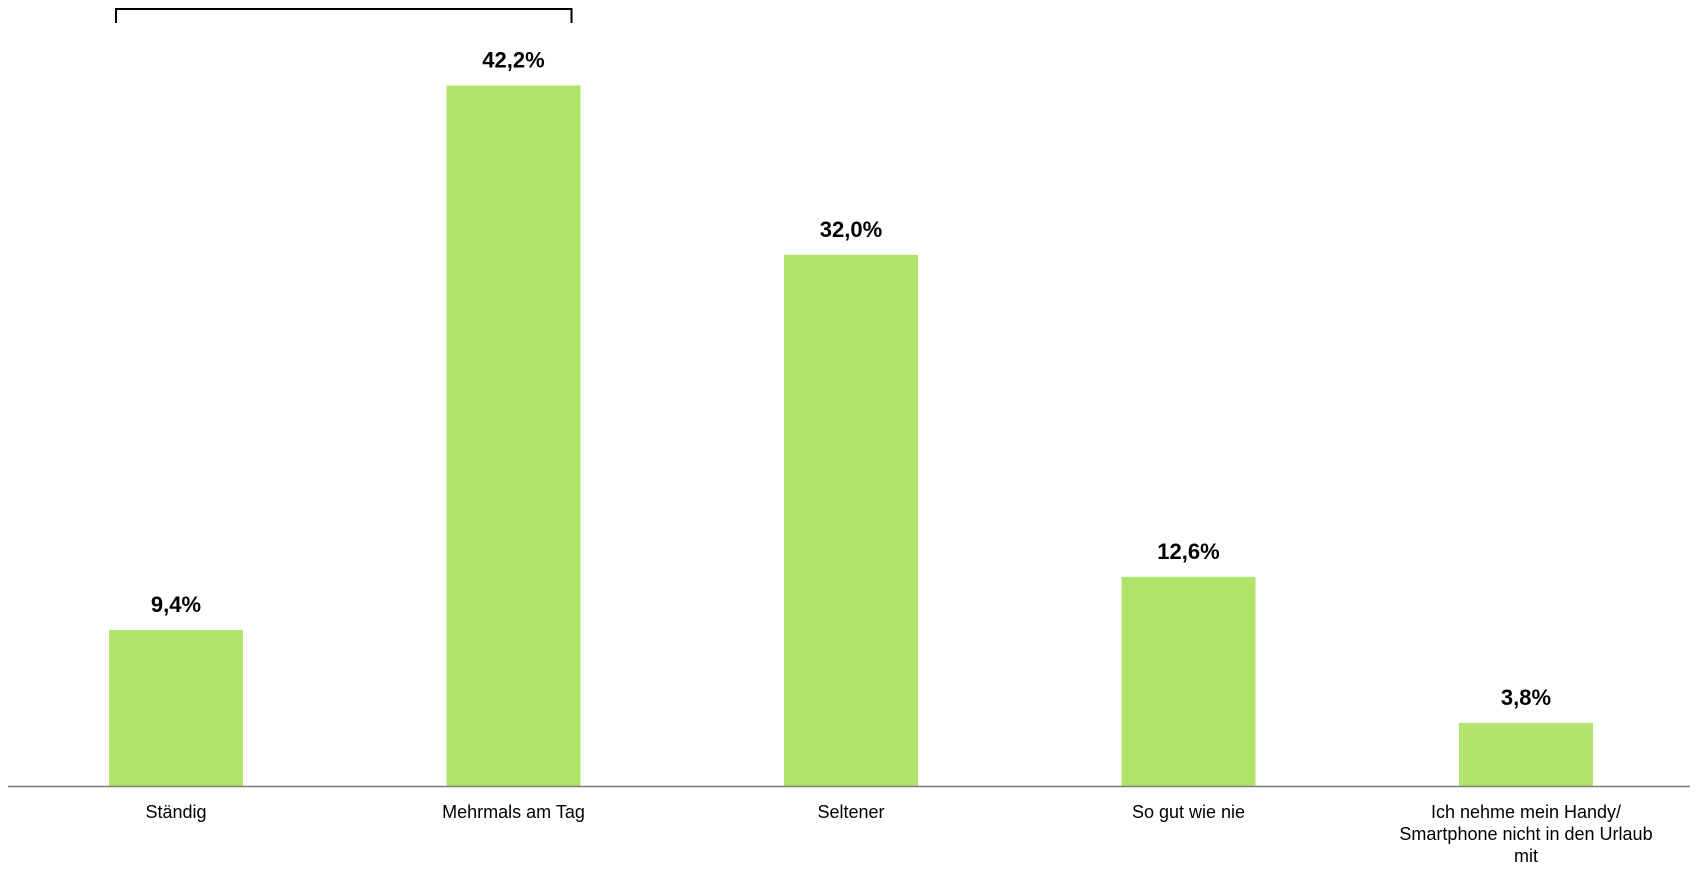  I want to click on value-label: 42,2%, so click(513, 59).